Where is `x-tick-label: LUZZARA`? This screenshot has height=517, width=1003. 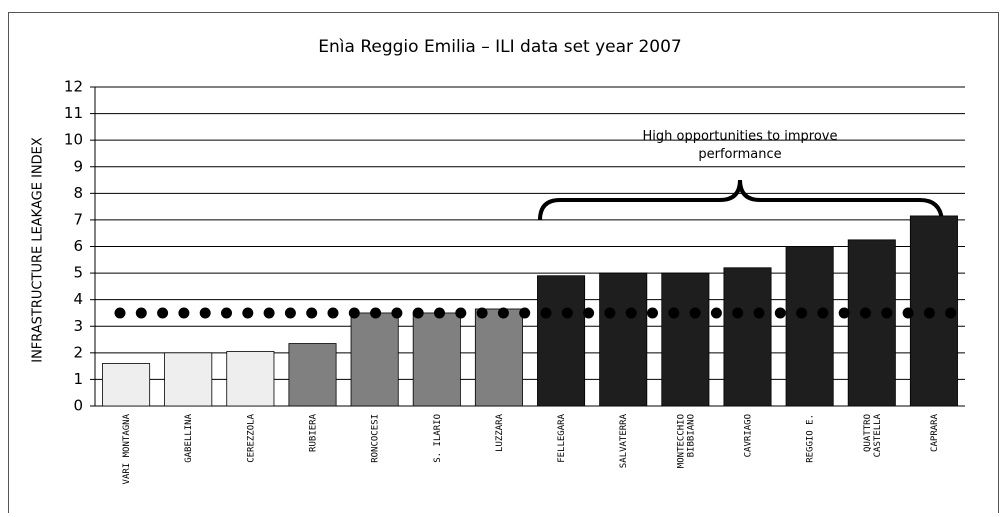
x-tick-label: LUZZARA is located at coordinates (499, 432).